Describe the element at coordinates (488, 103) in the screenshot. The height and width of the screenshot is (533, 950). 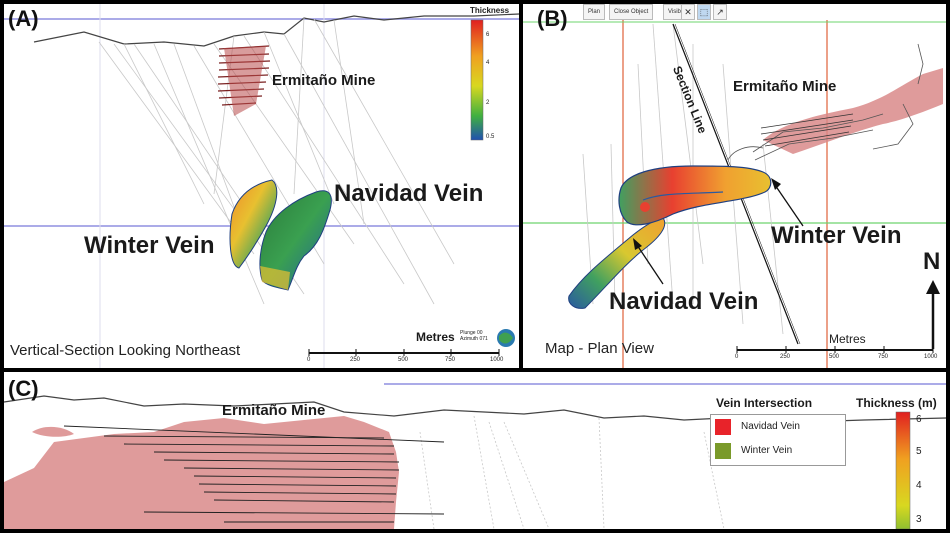
I see `colorbar-tick: 2` at that location.